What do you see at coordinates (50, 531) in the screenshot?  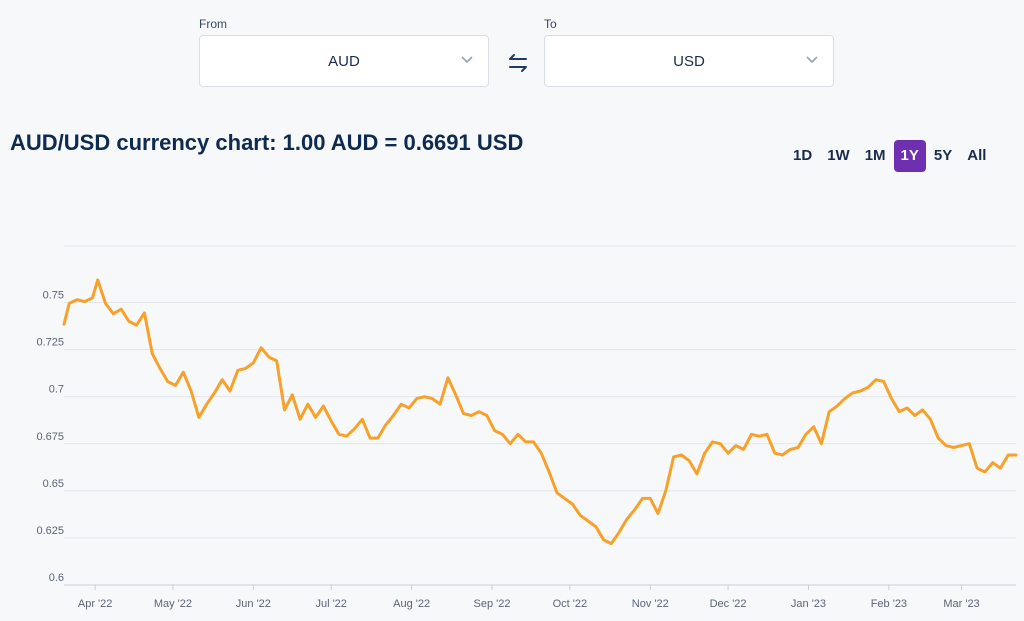 I see `y-tick-label: 0.625` at bounding box center [50, 531].